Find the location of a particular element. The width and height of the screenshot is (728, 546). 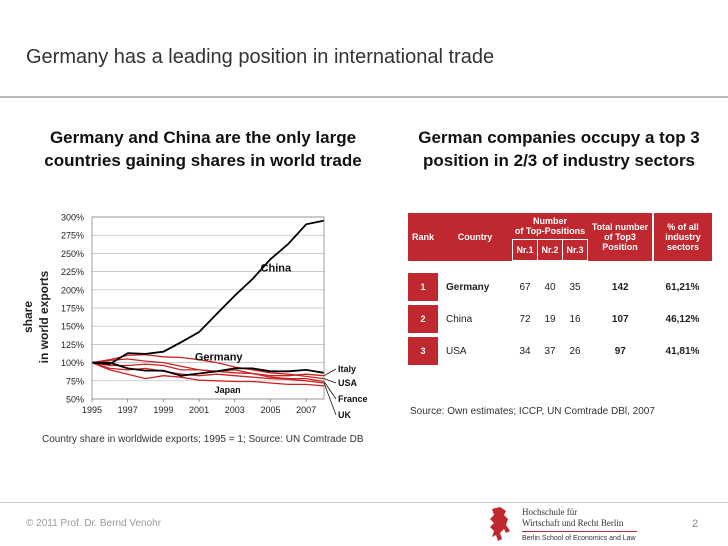

y-tick-label: 200% is located at coordinates (72, 290).